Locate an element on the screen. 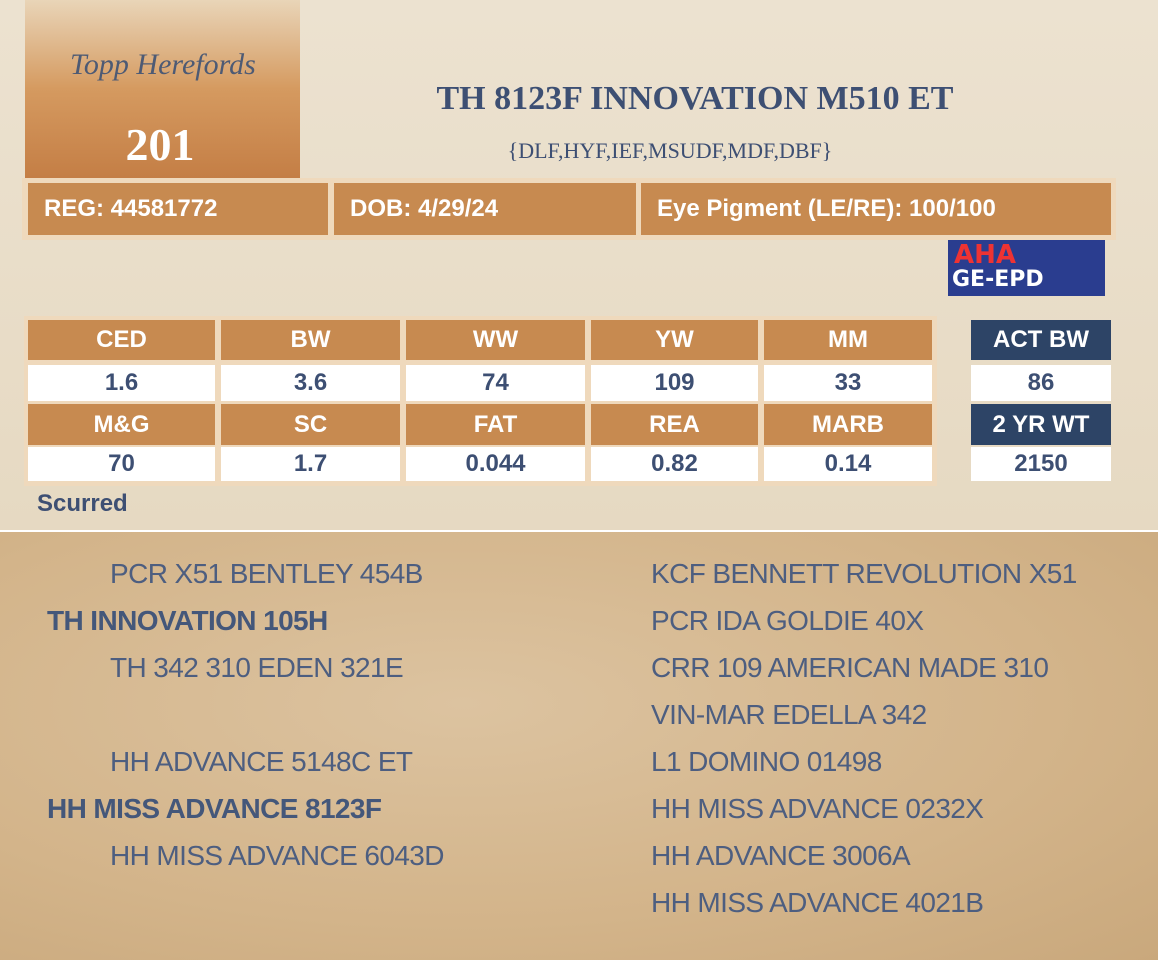  pedigree-sire: HH ADVANCE 5148C ET is located at coordinates (261, 761).